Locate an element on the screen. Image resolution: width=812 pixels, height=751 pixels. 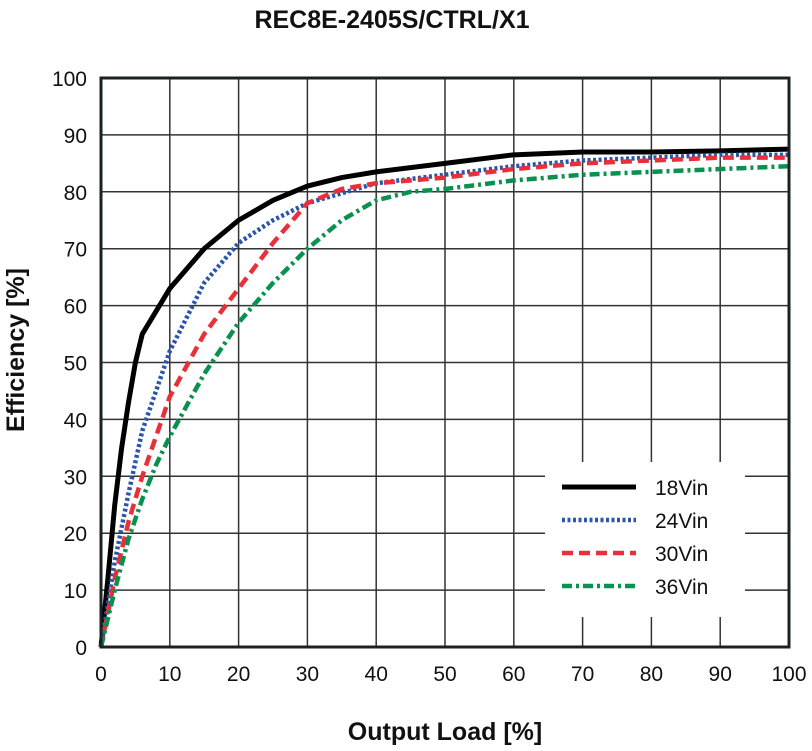
legend-label: 18Vin is located at coordinates (681, 488).